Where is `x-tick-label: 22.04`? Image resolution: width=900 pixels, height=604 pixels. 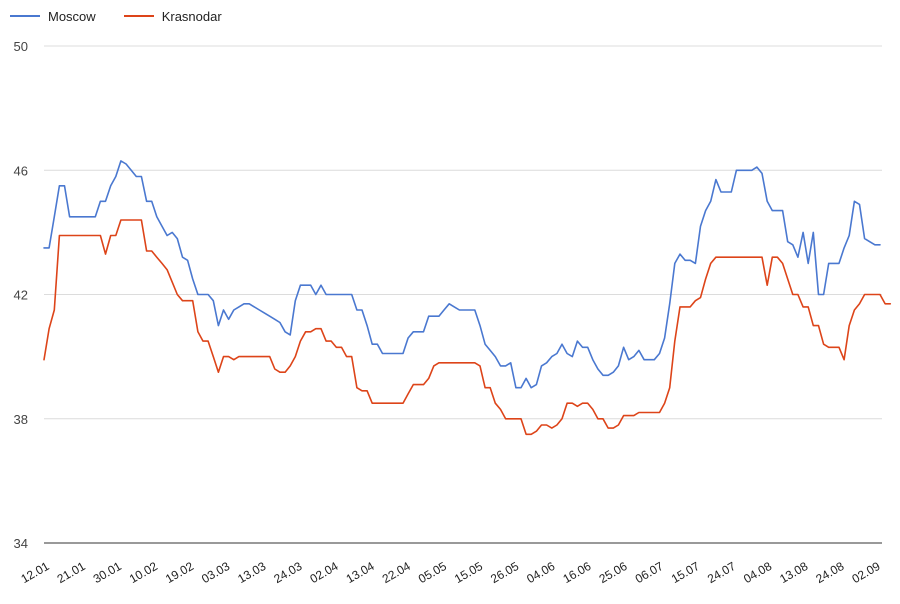
x-tick-label: 22.04 is located at coordinates (396, 572).